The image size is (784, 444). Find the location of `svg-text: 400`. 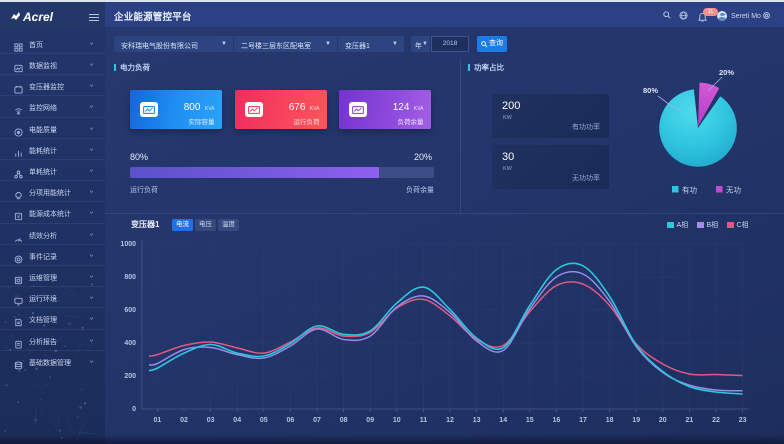

svg-text: 400 is located at coordinates (130, 343).